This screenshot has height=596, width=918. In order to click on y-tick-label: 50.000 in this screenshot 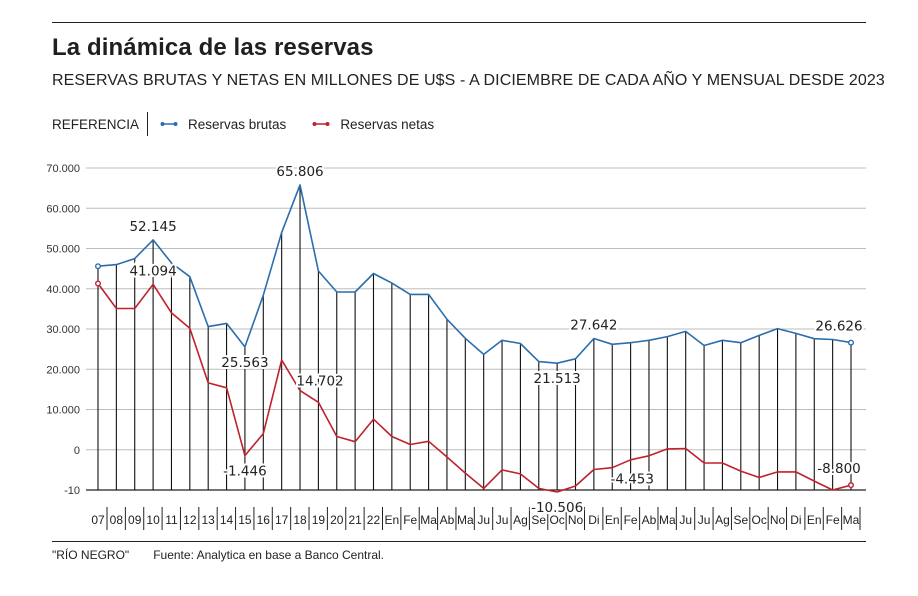, I will do `click(63, 250)`.